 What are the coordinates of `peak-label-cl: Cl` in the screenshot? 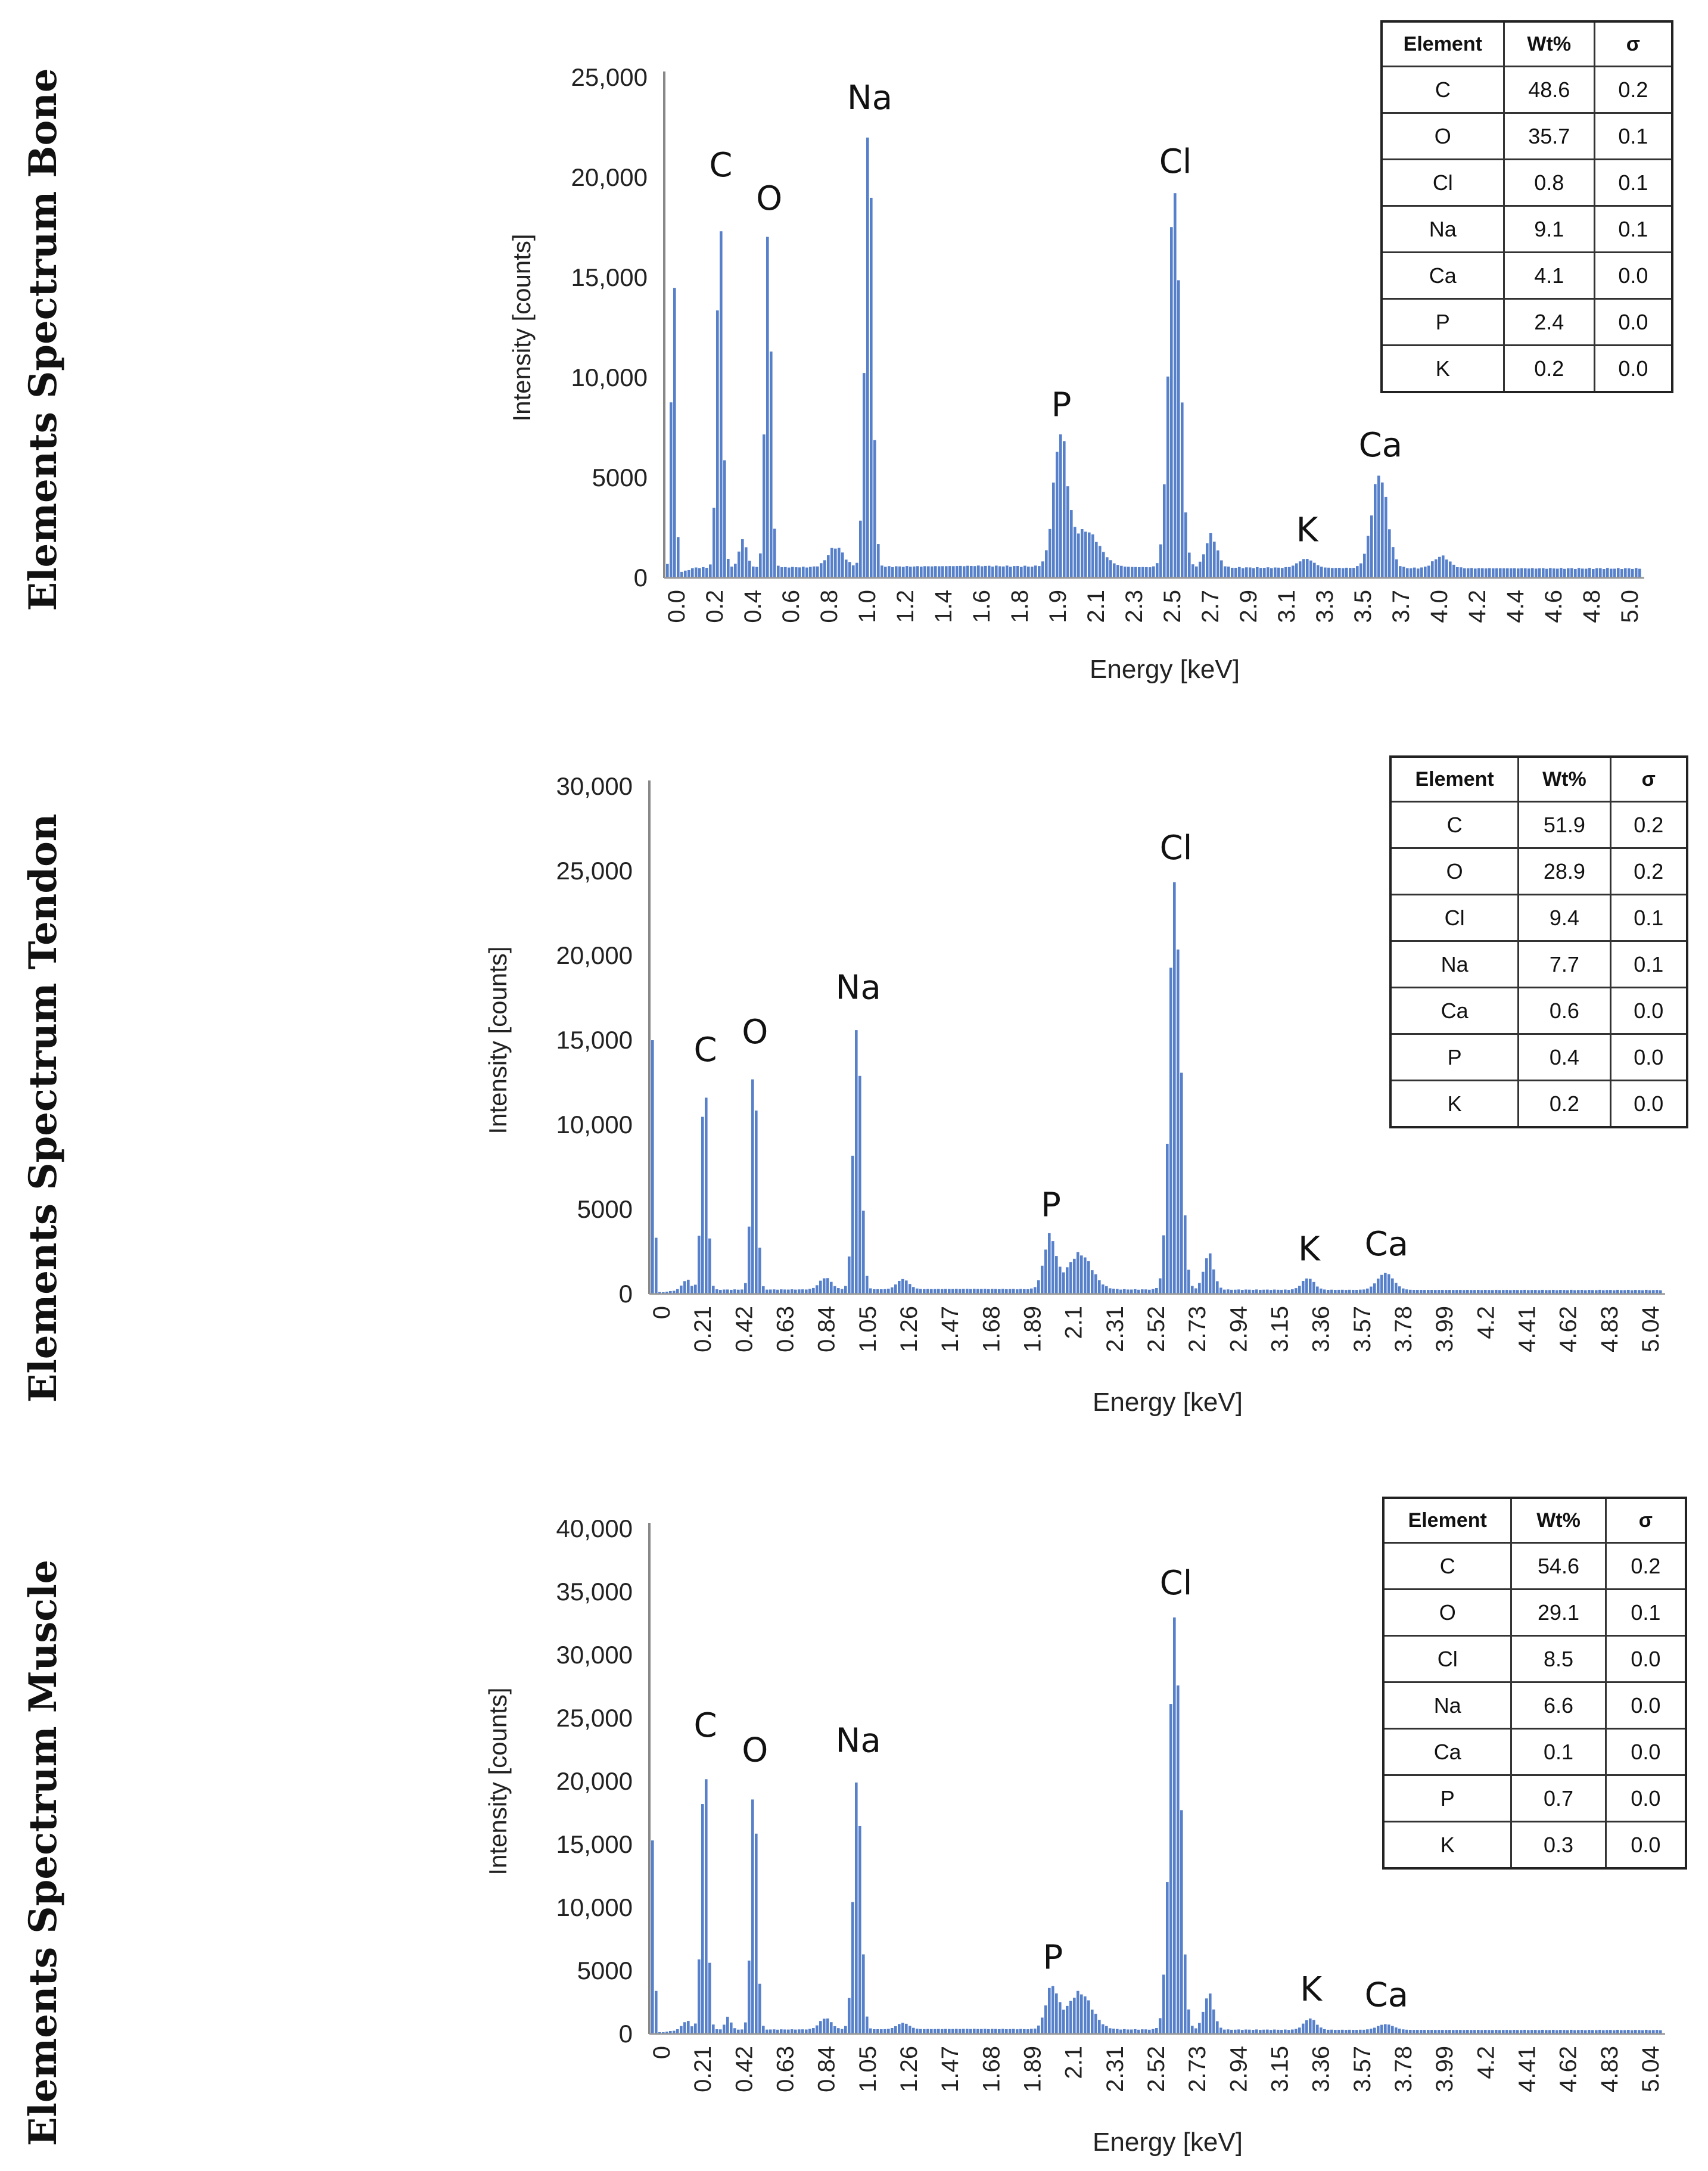 It's located at (1176, 848).